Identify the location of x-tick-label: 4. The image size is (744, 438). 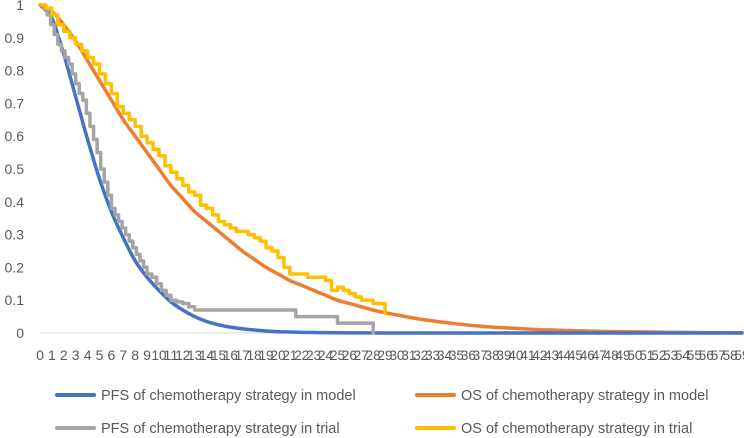
(88, 355).